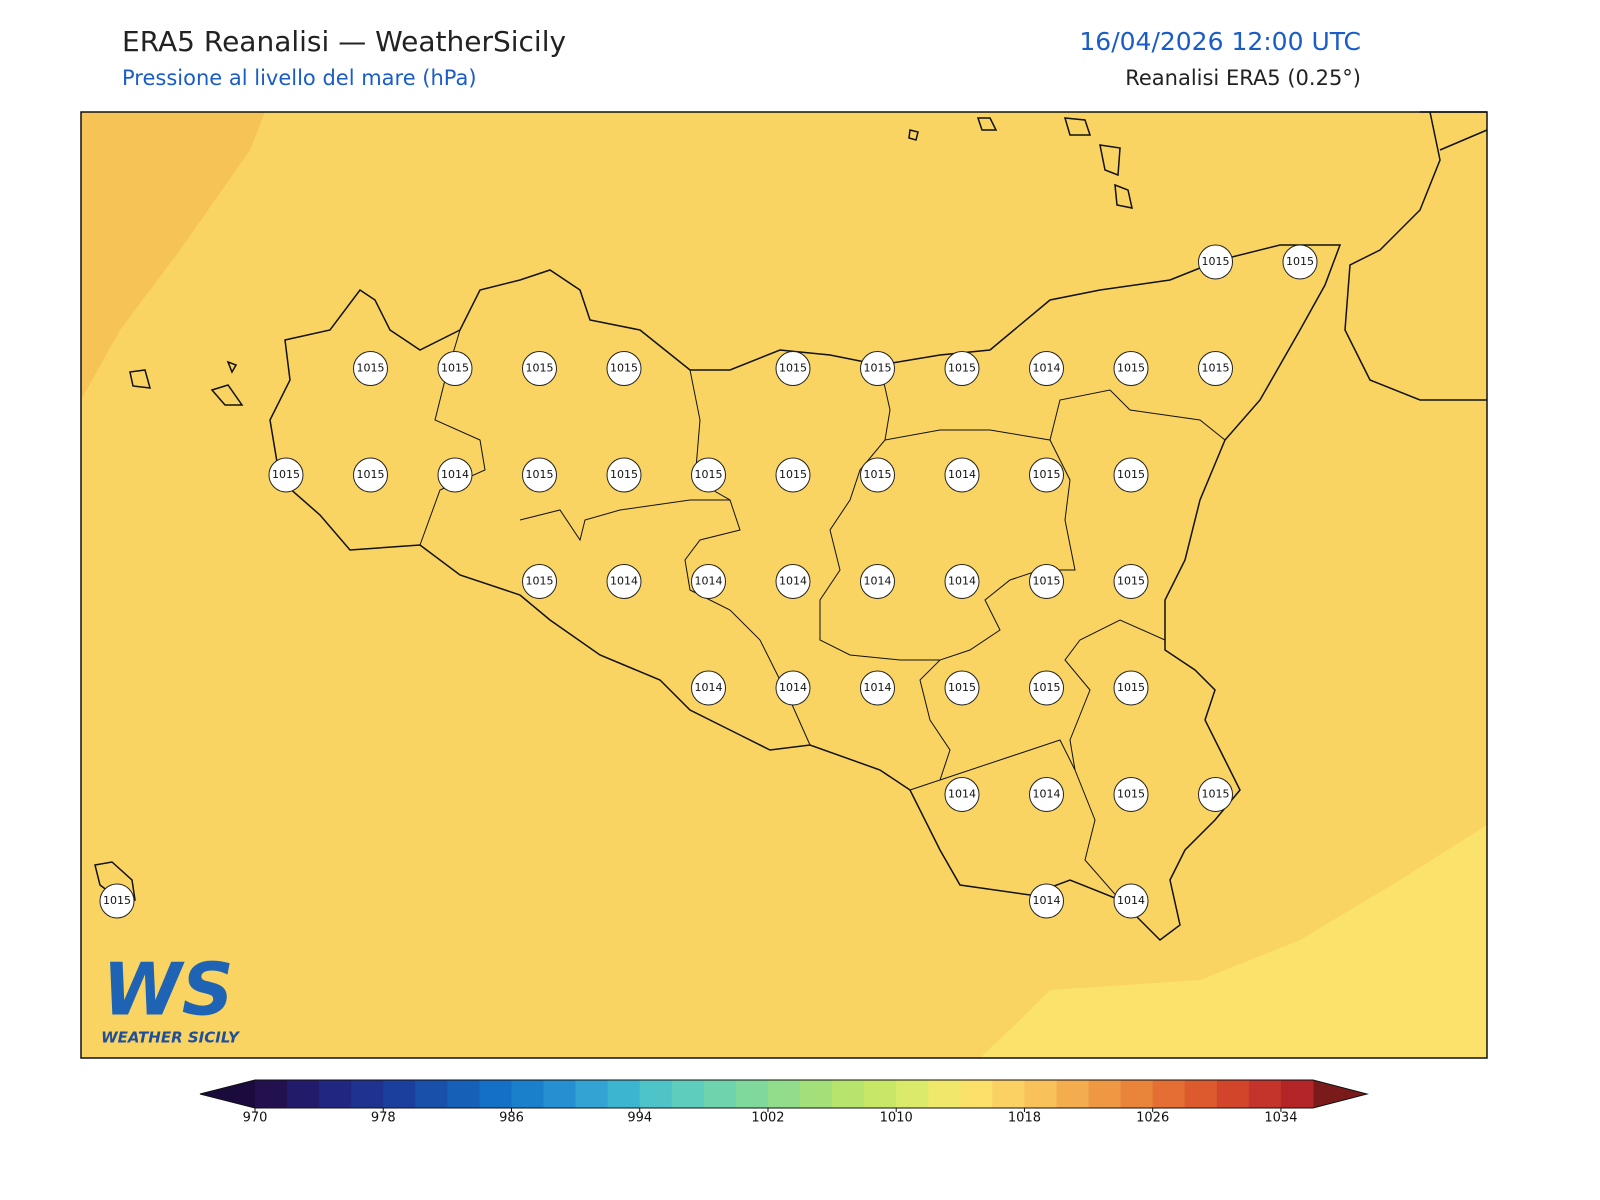 The width and height of the screenshot is (1600, 1200). What do you see at coordinates (227, 1094) in the screenshot?
I see `colorbar-under` at bounding box center [227, 1094].